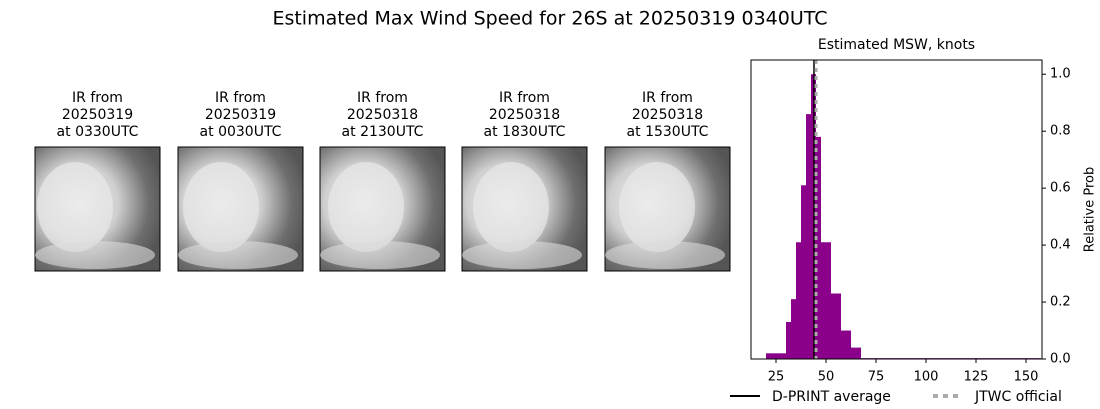 This screenshot has height=409, width=1100. What do you see at coordinates (1060, 74) in the screenshot?
I see `y-tick-label: 1.0` at bounding box center [1060, 74].